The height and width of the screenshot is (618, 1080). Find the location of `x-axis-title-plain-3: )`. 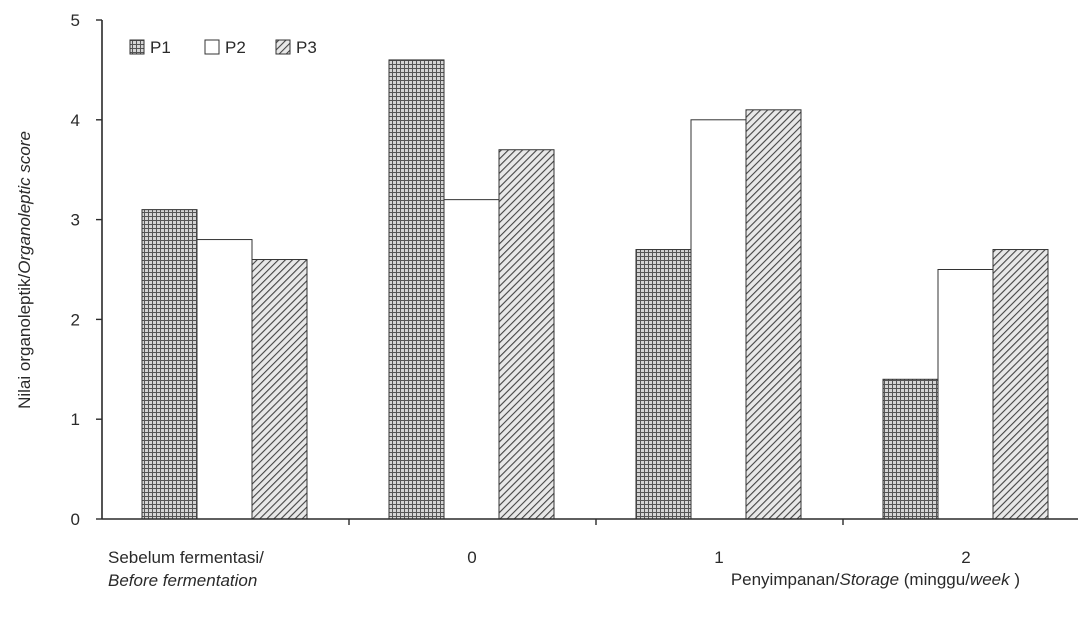

x-axis-title-plain-3: ) is located at coordinates (1015, 579).